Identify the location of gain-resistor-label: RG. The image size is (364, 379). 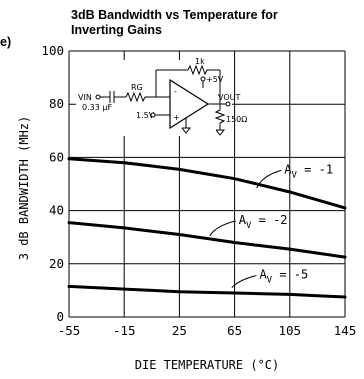
(137, 87).